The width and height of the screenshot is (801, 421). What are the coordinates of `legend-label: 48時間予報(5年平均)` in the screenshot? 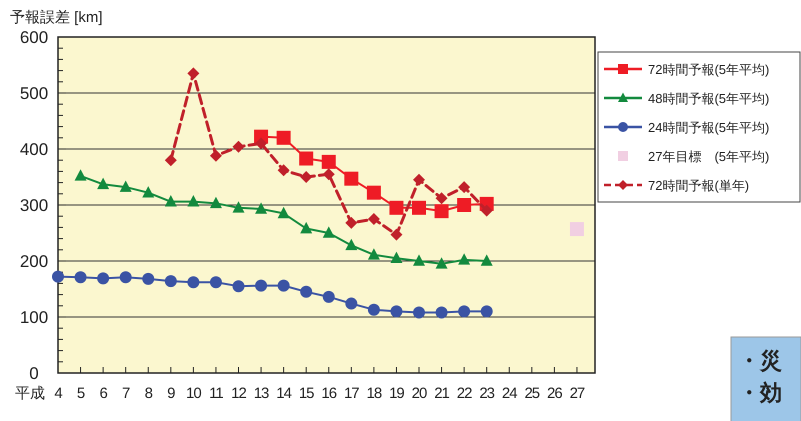 It's located at (709, 98).